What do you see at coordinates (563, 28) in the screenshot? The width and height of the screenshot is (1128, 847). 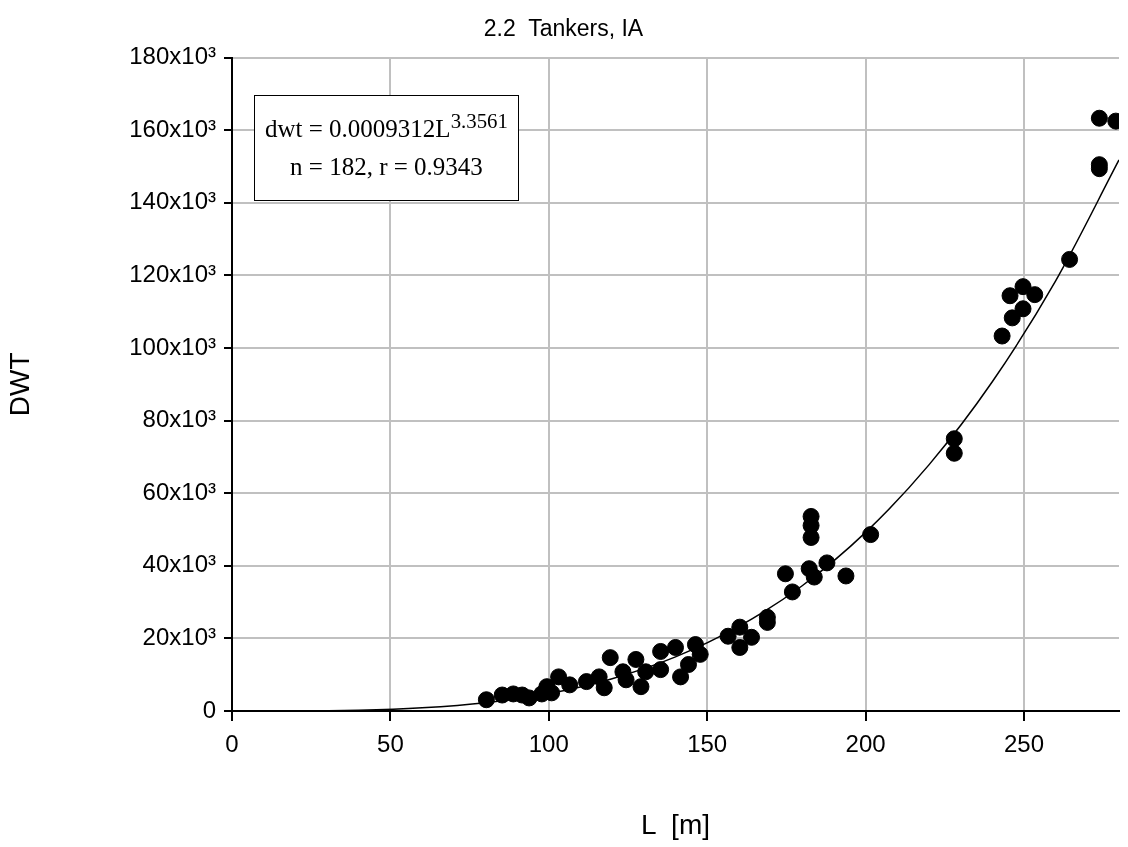 I see `chart-title: 2.2 Tankers, IA` at bounding box center [563, 28].